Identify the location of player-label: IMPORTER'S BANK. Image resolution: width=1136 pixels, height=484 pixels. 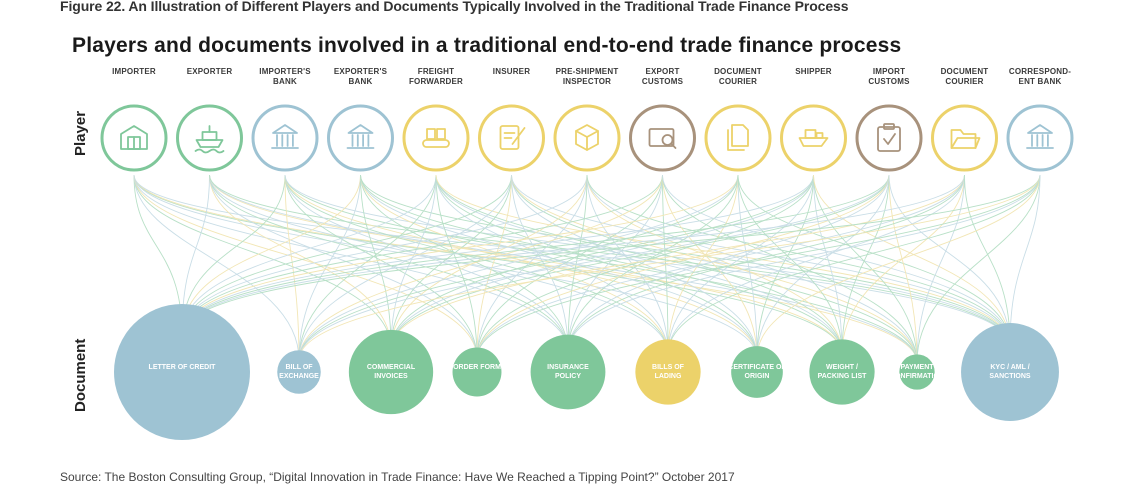
(285, 76).